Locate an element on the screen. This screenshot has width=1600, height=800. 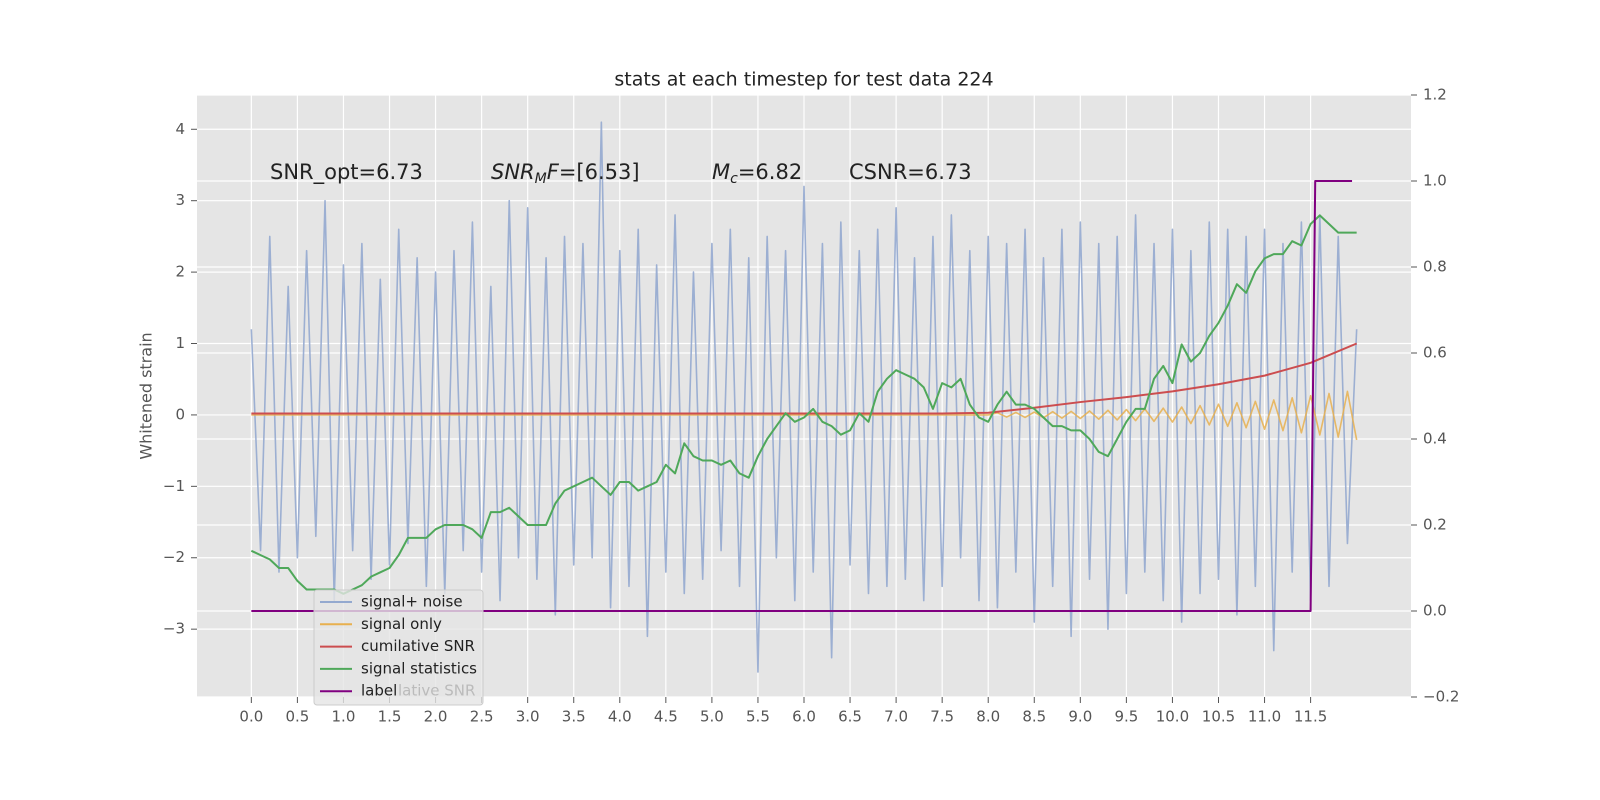
y-tick-label: 1 is located at coordinates (180, 343).